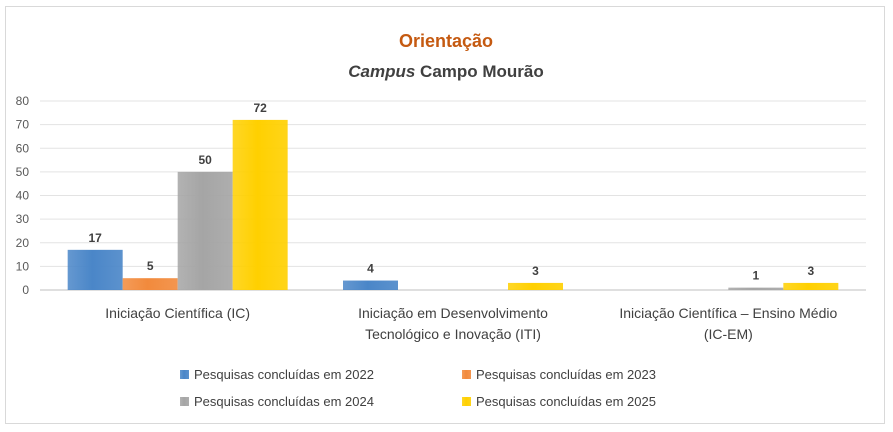 The image size is (893, 432). Describe the element at coordinates (453, 313) in the screenshot. I see `category-label-line: Iniciação em Desenvolvimento` at that location.